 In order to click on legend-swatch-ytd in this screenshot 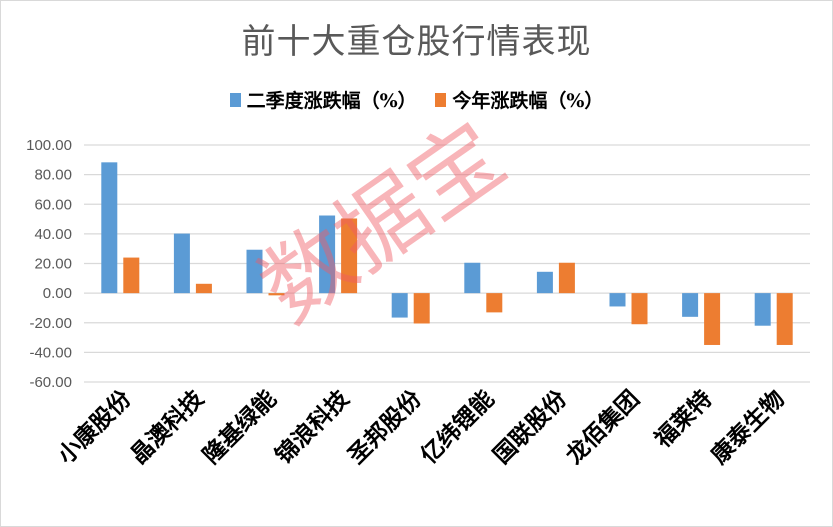, I will do `click(441, 99)`.